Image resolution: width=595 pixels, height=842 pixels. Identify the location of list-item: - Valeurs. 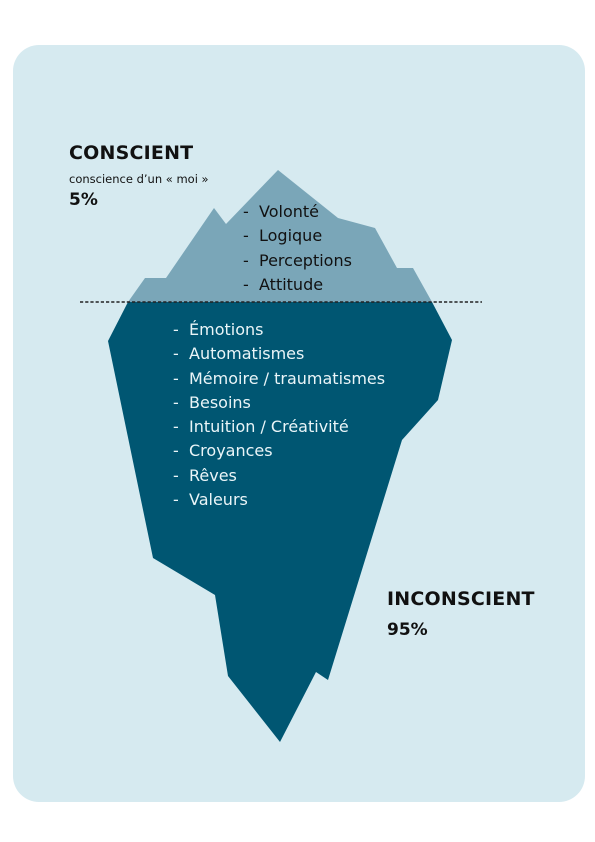
(279, 500).